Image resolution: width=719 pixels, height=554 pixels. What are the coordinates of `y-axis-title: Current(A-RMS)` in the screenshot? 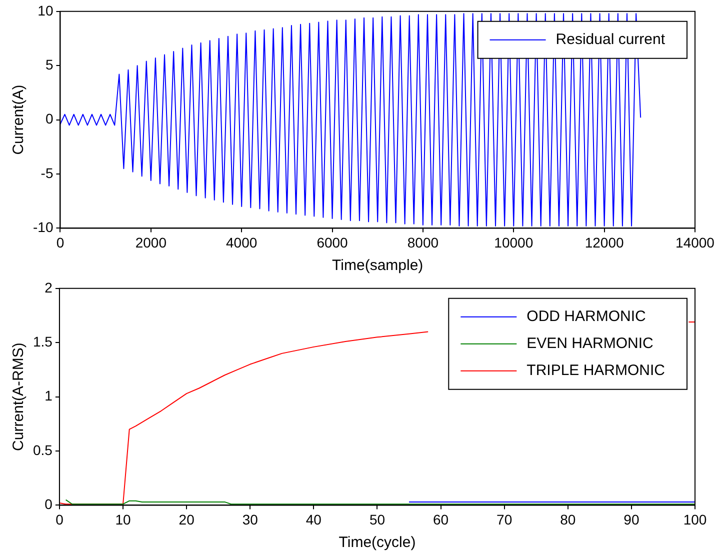 It's located at (19, 396).